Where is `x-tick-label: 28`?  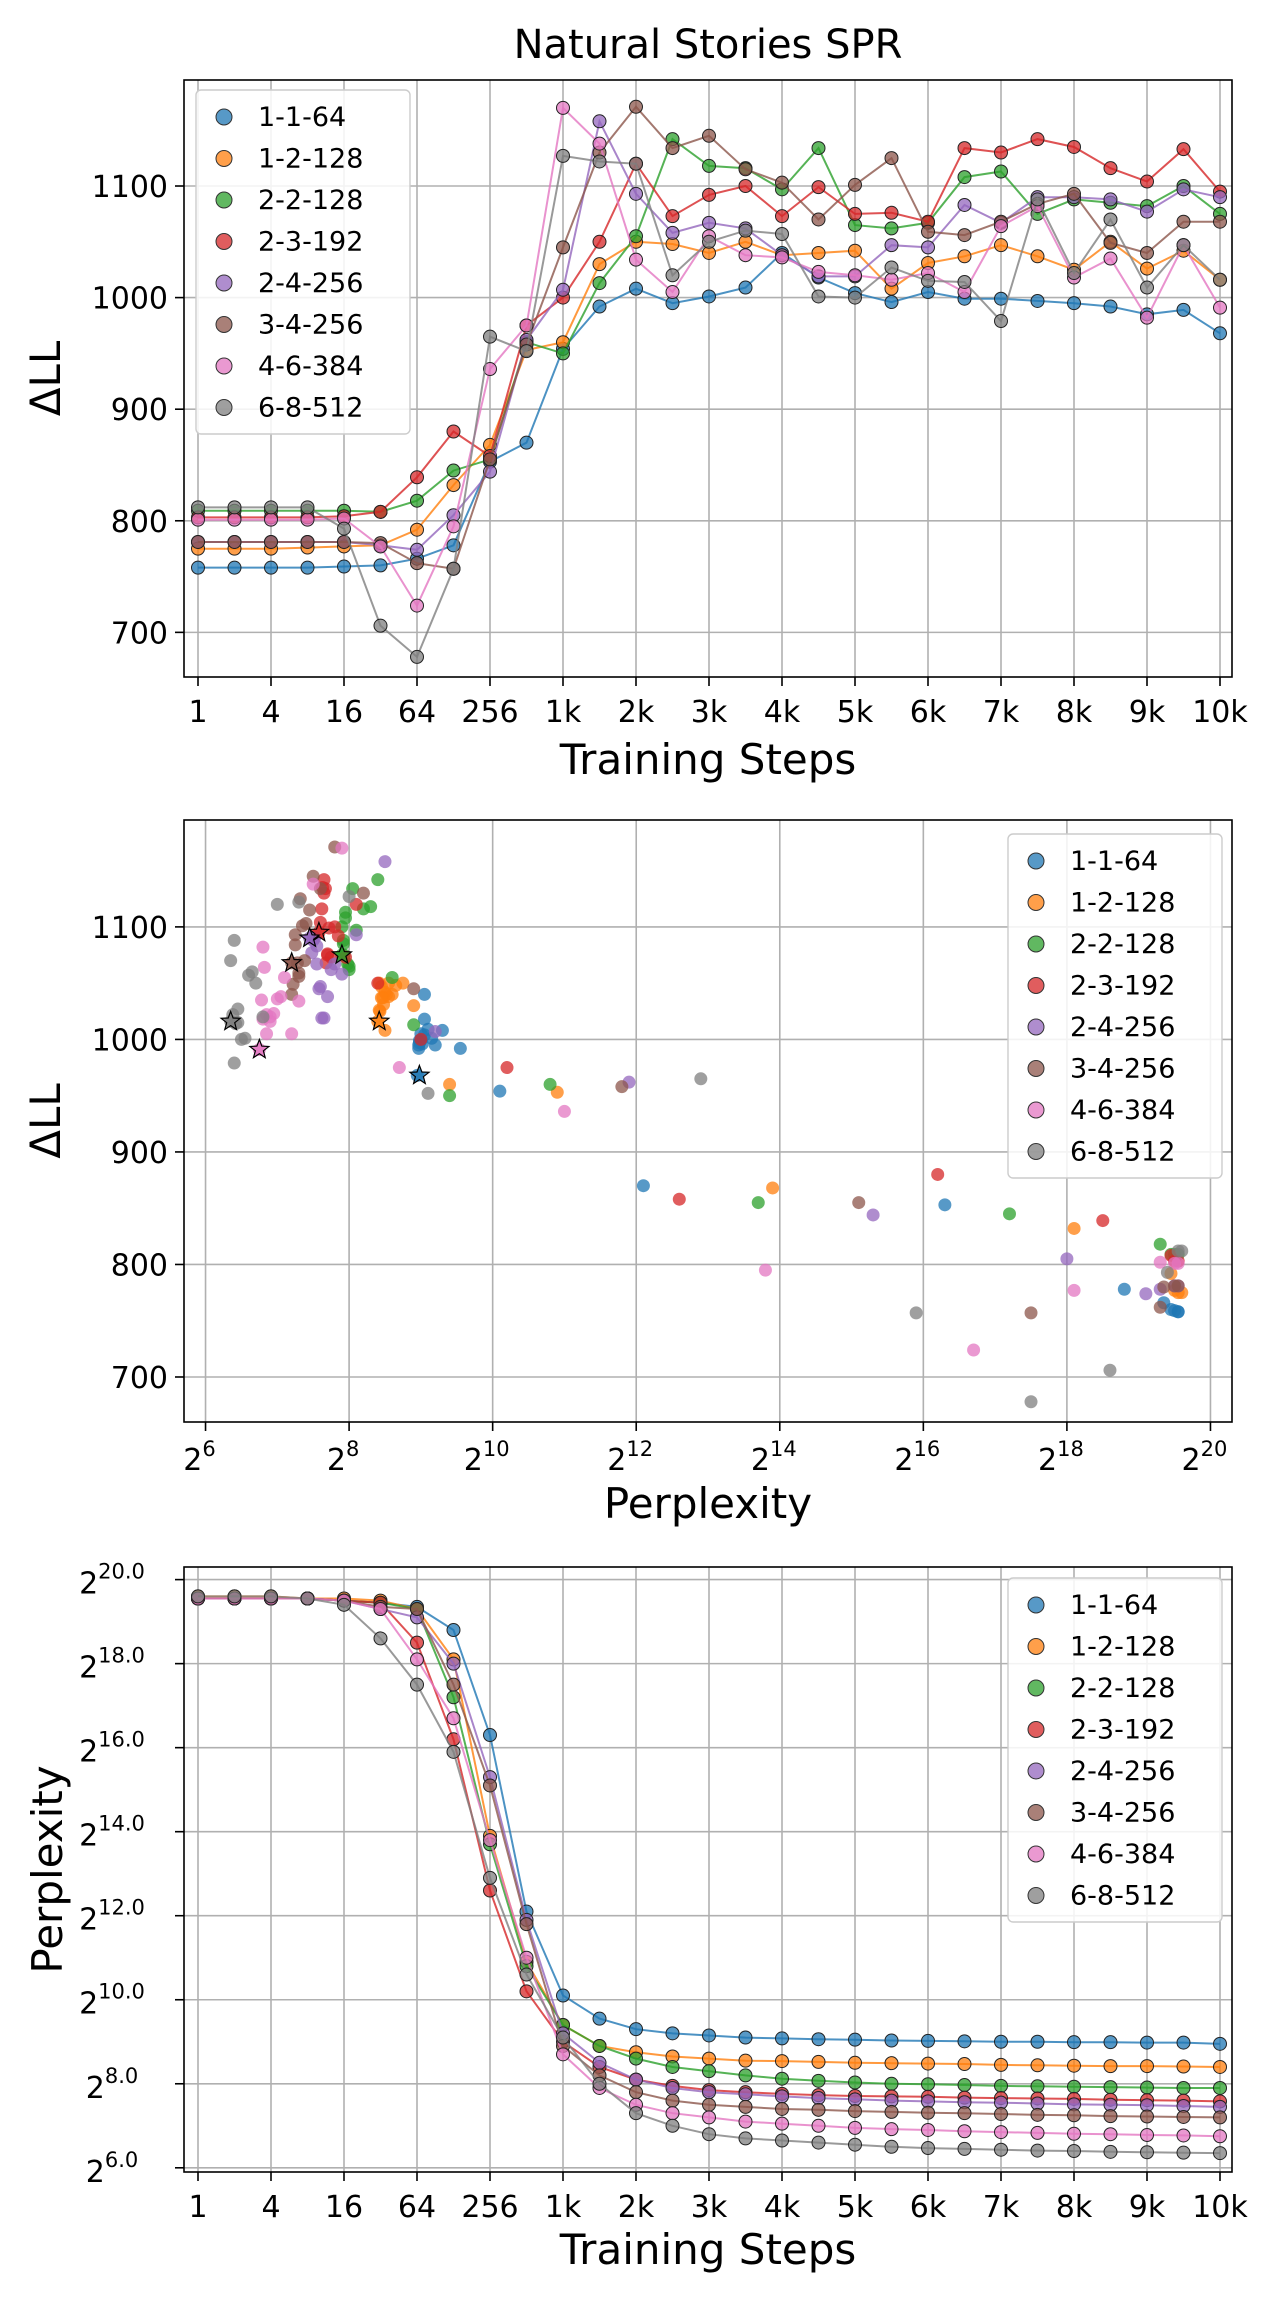 x-tick-label: 28 is located at coordinates (343, 1457).